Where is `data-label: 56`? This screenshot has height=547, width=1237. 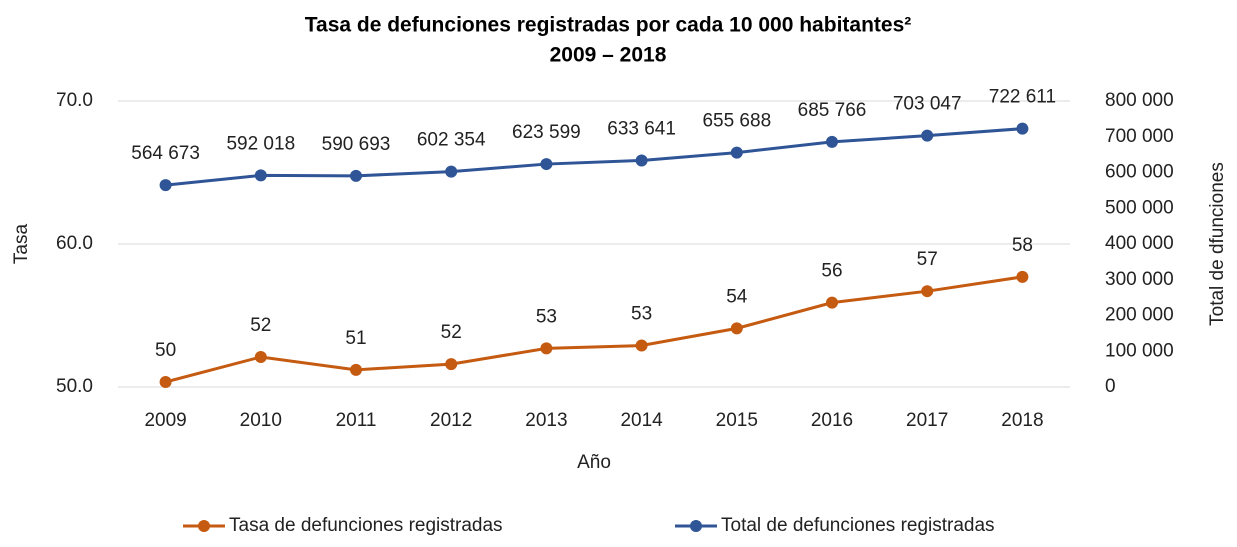
data-label: 56 is located at coordinates (831, 271).